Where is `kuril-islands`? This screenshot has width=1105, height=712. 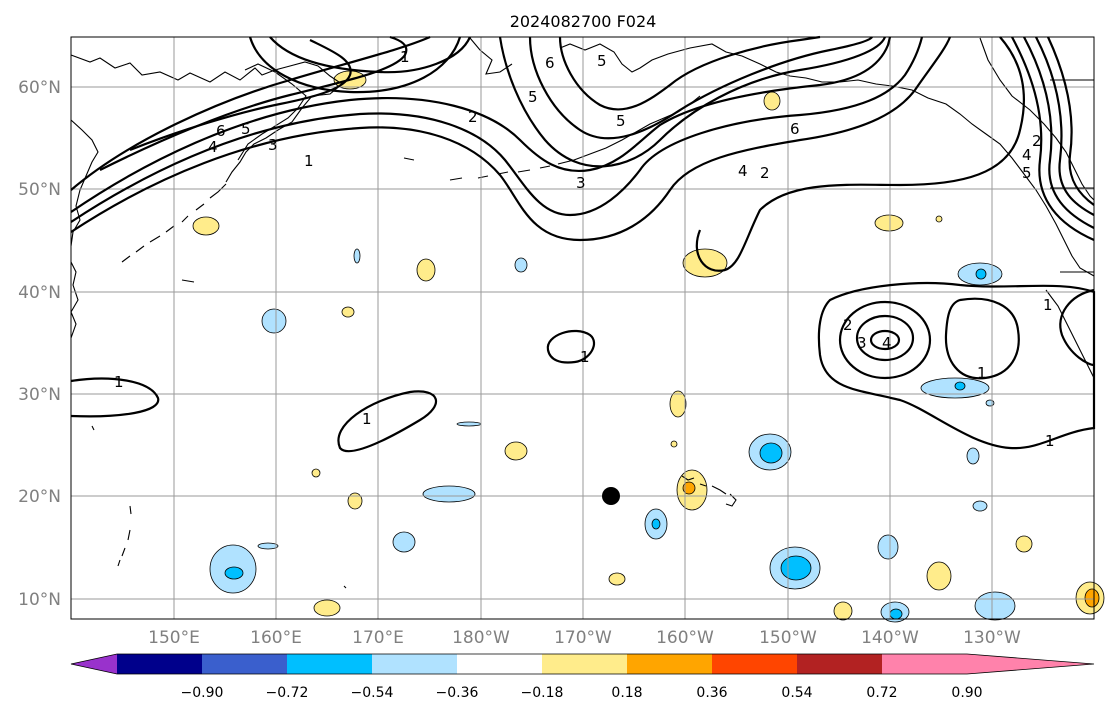 kuril-islands is located at coordinates (174, 223).